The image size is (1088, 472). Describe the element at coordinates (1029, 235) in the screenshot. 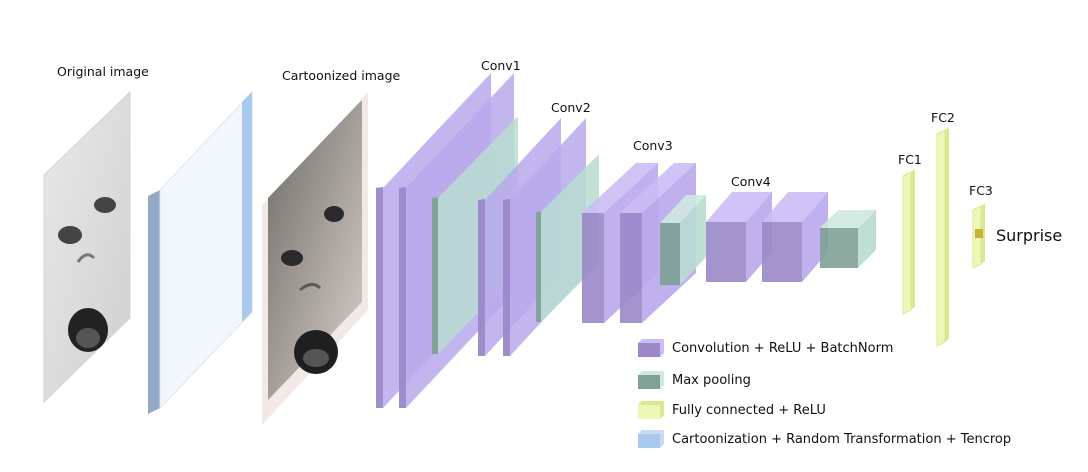

I see `output-class-label: Surprise` at that location.